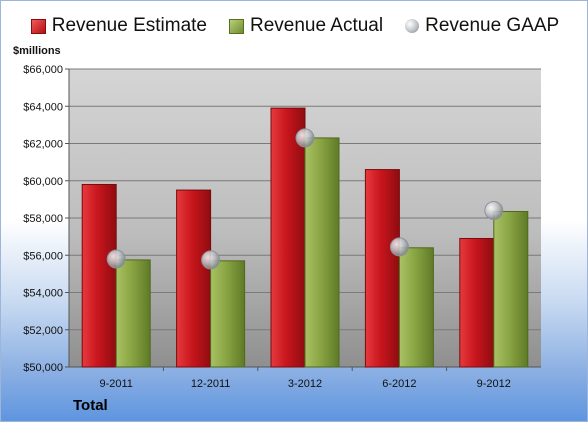 This screenshot has height=423, width=588. What do you see at coordinates (43, 294) in the screenshot?
I see `y-tick-label: $54,000` at bounding box center [43, 294].